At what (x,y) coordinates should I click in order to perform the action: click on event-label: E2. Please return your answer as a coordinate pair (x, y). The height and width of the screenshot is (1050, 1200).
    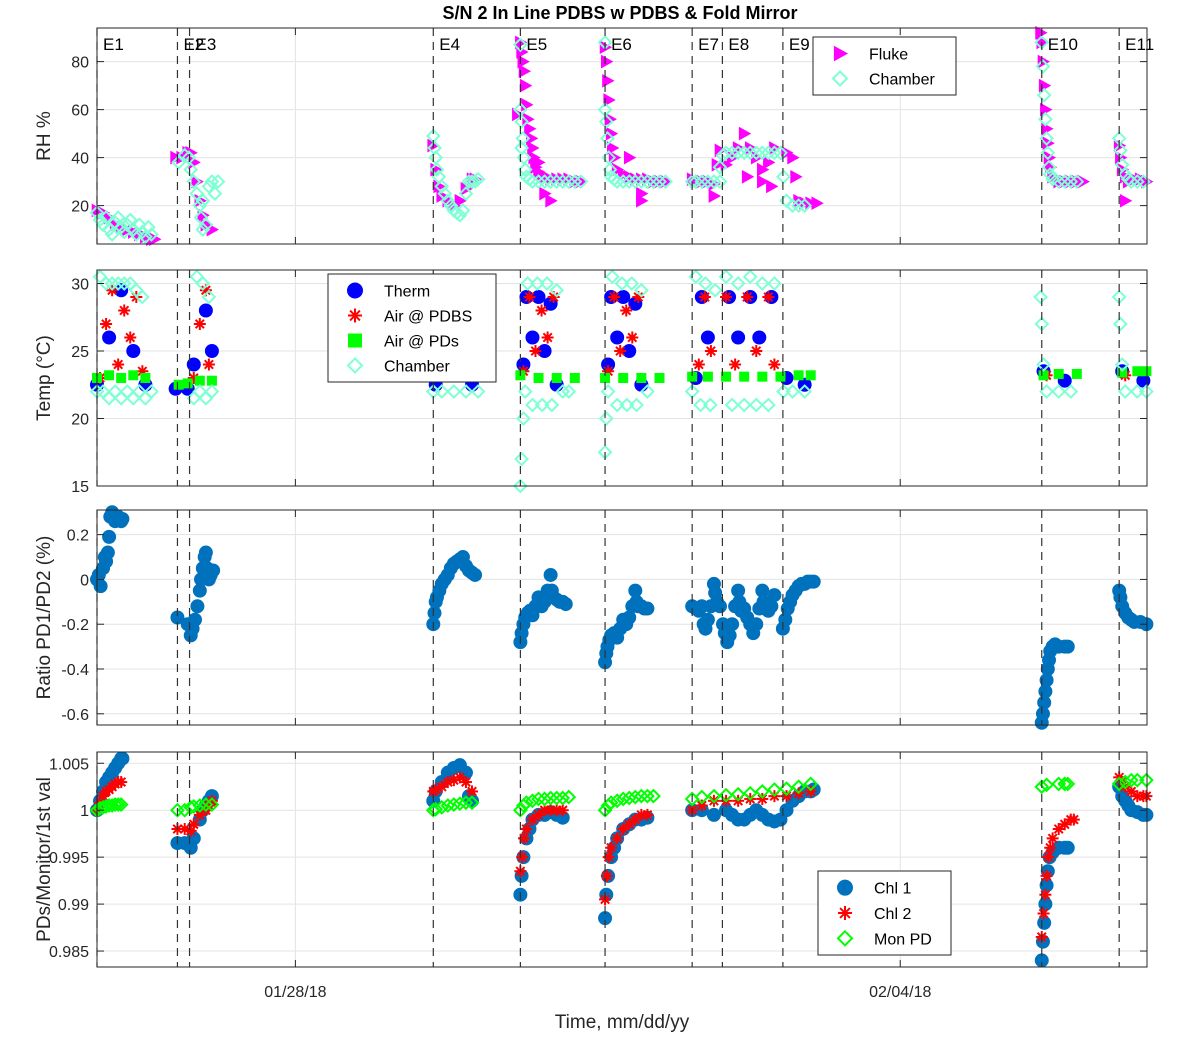
    Looking at the image, I should click on (193, 44).